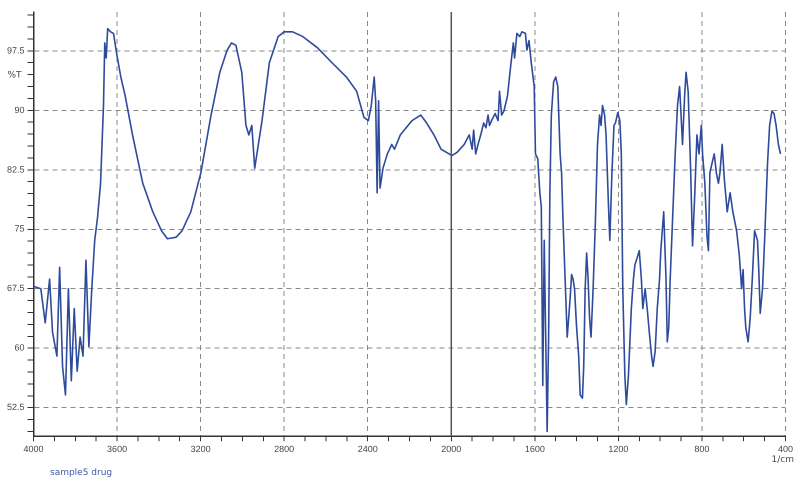  What do you see at coordinates (15, 288) in the screenshot?
I see `y-tick-label: 67.5` at bounding box center [15, 288].